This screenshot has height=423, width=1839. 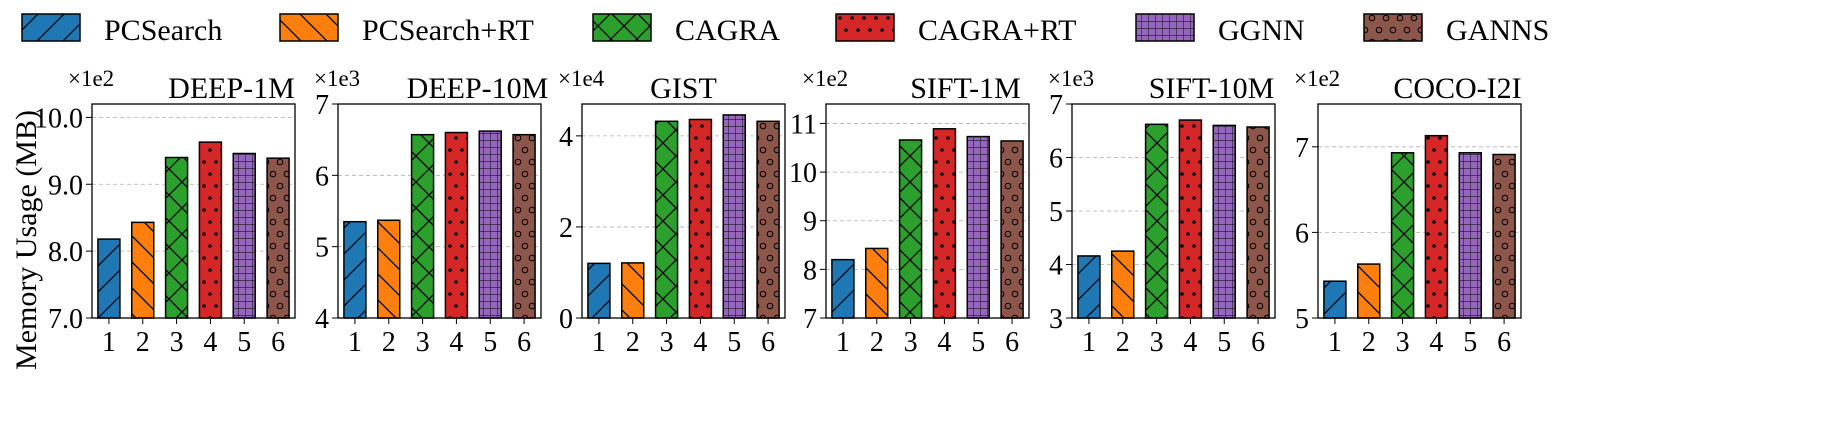 I want to click on legend-label: PCSearch+RT, so click(x=448, y=30).